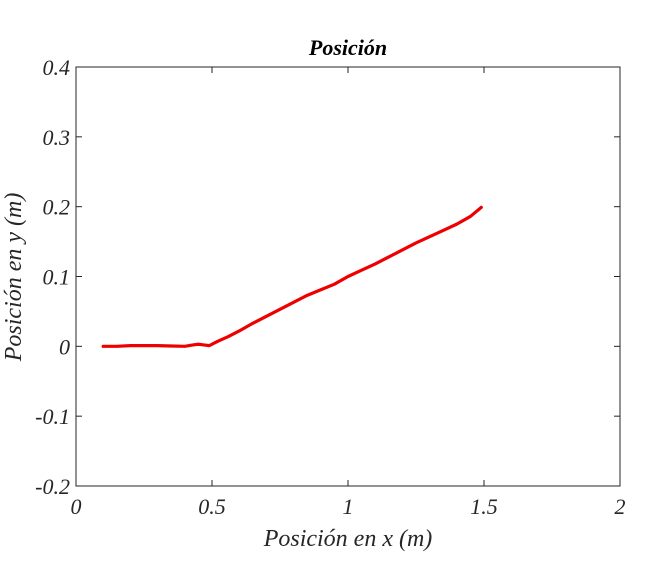 Image resolution: width=660 pixels, height=576 pixels. What do you see at coordinates (76, 506) in the screenshot?
I see `x-tick-label: 0` at bounding box center [76, 506].